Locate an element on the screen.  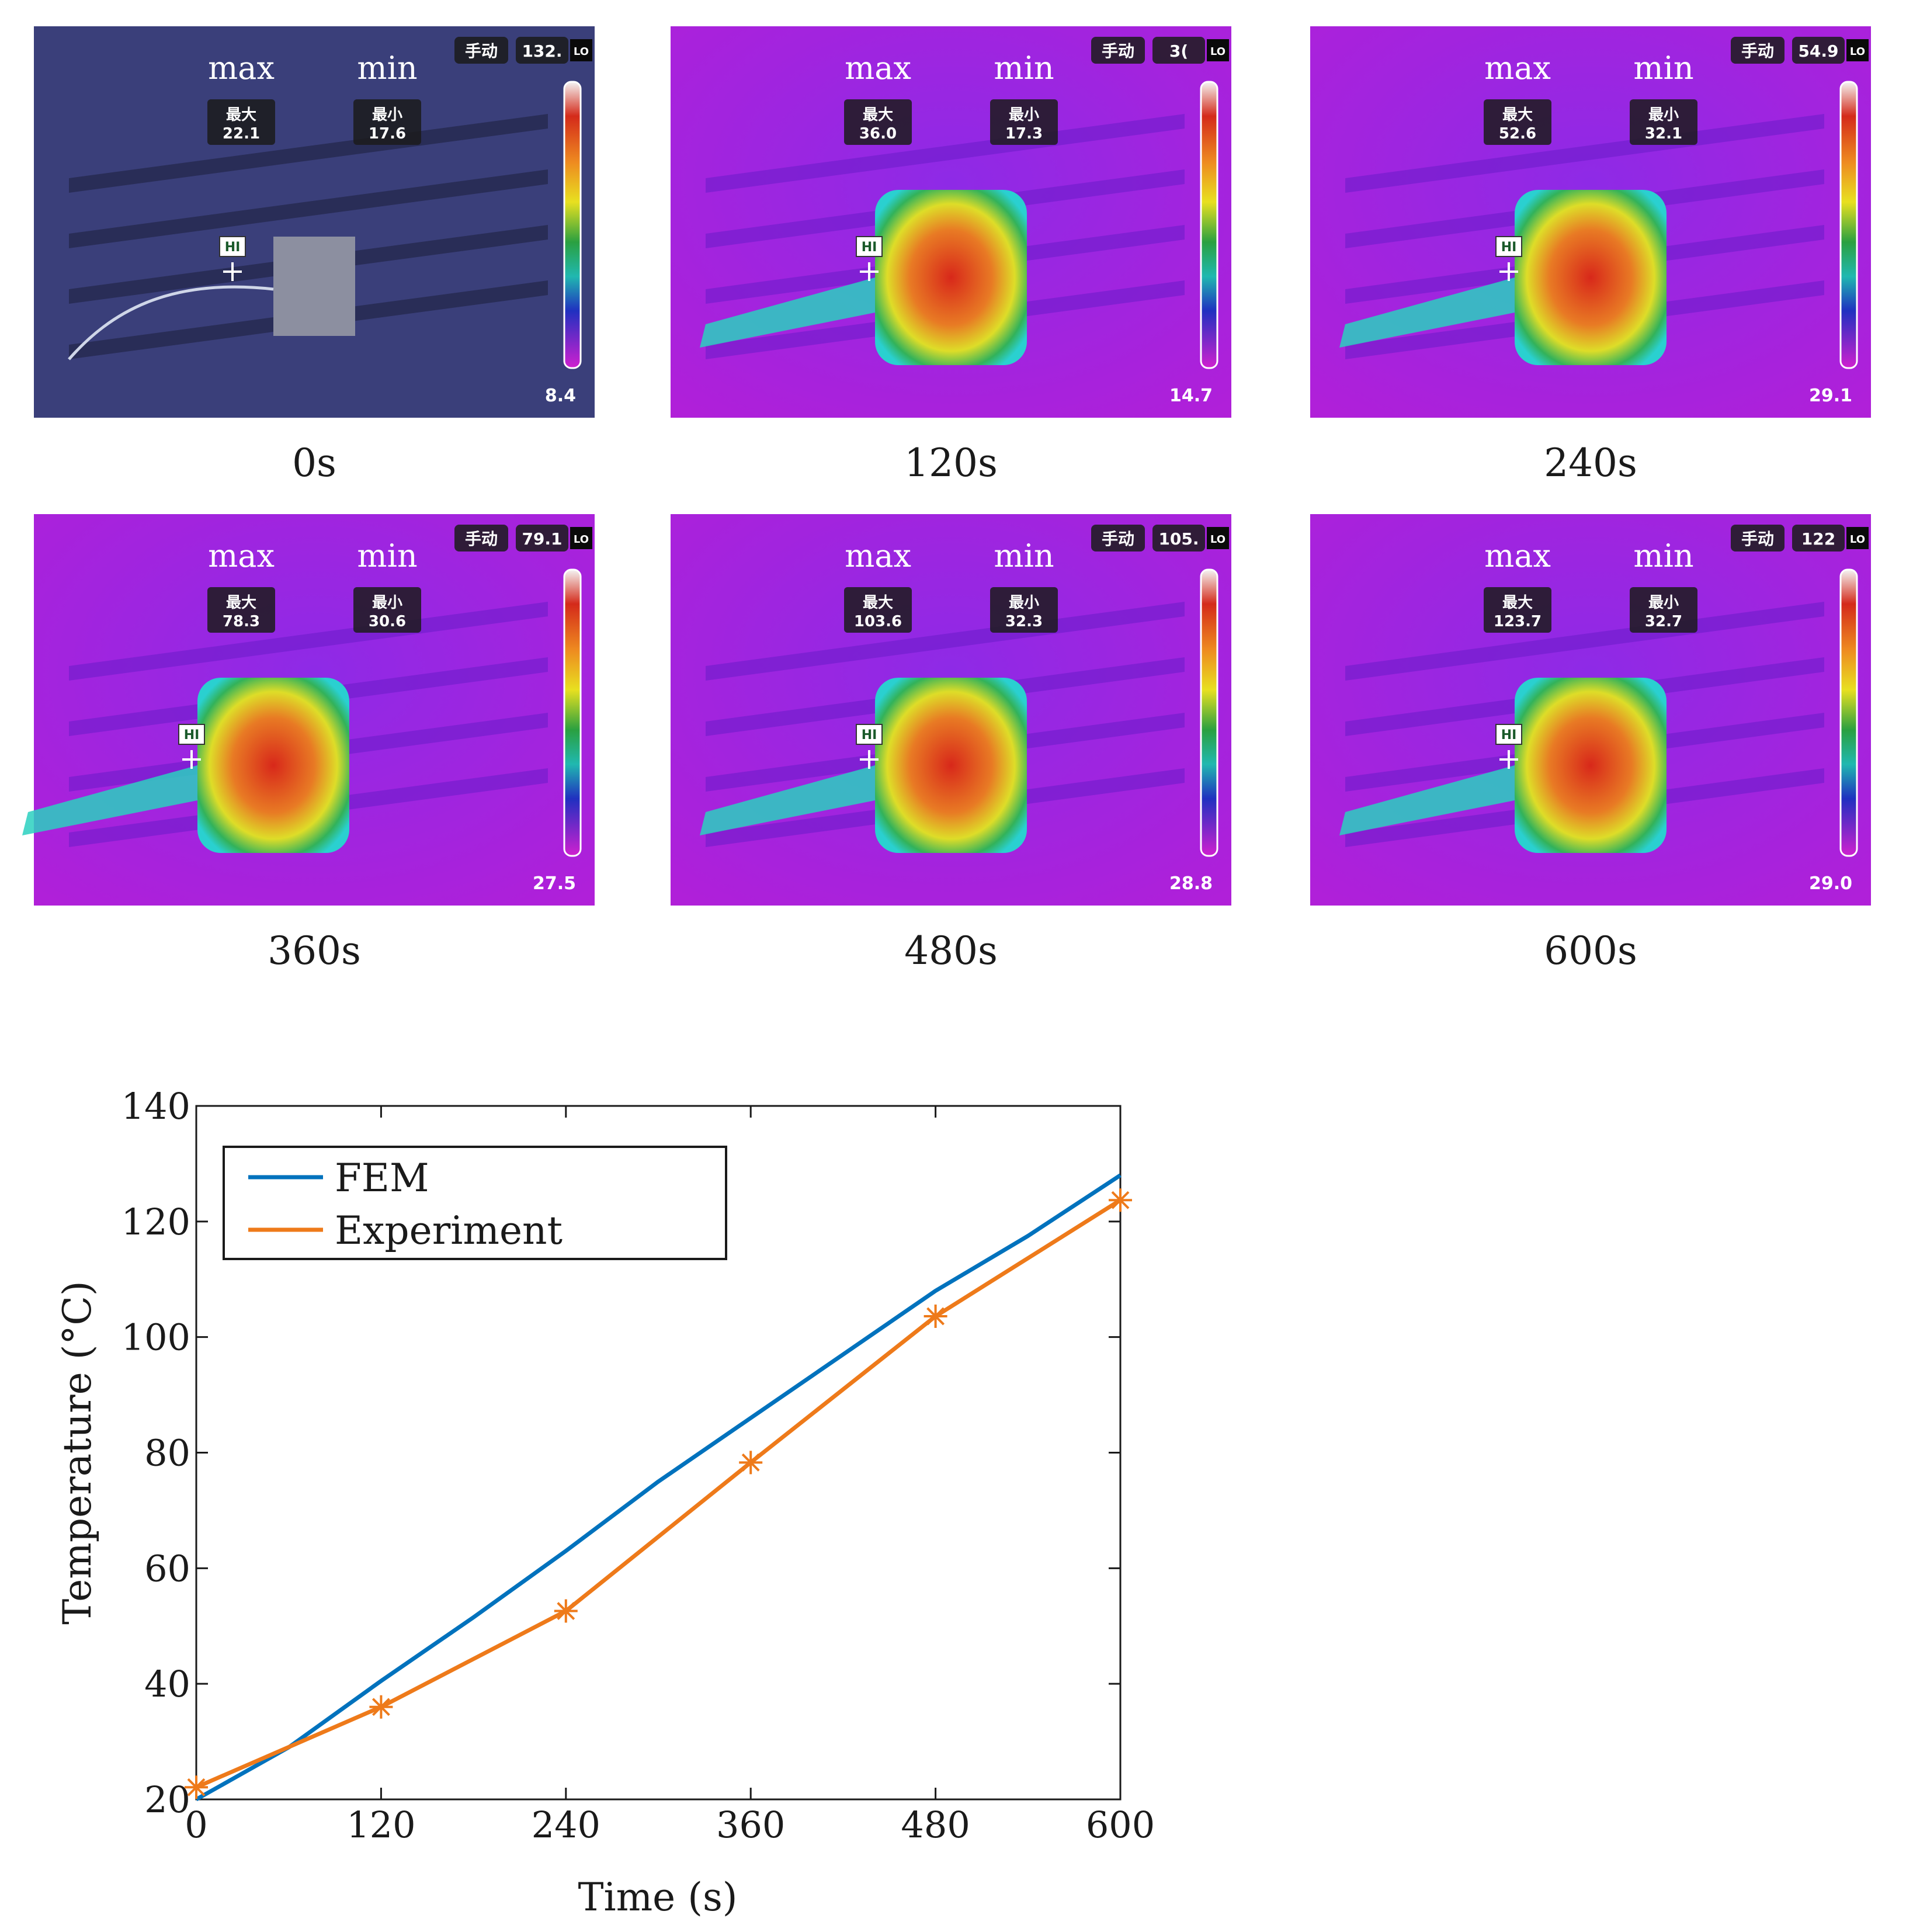
hi-tag is located at coordinates (232, 247).